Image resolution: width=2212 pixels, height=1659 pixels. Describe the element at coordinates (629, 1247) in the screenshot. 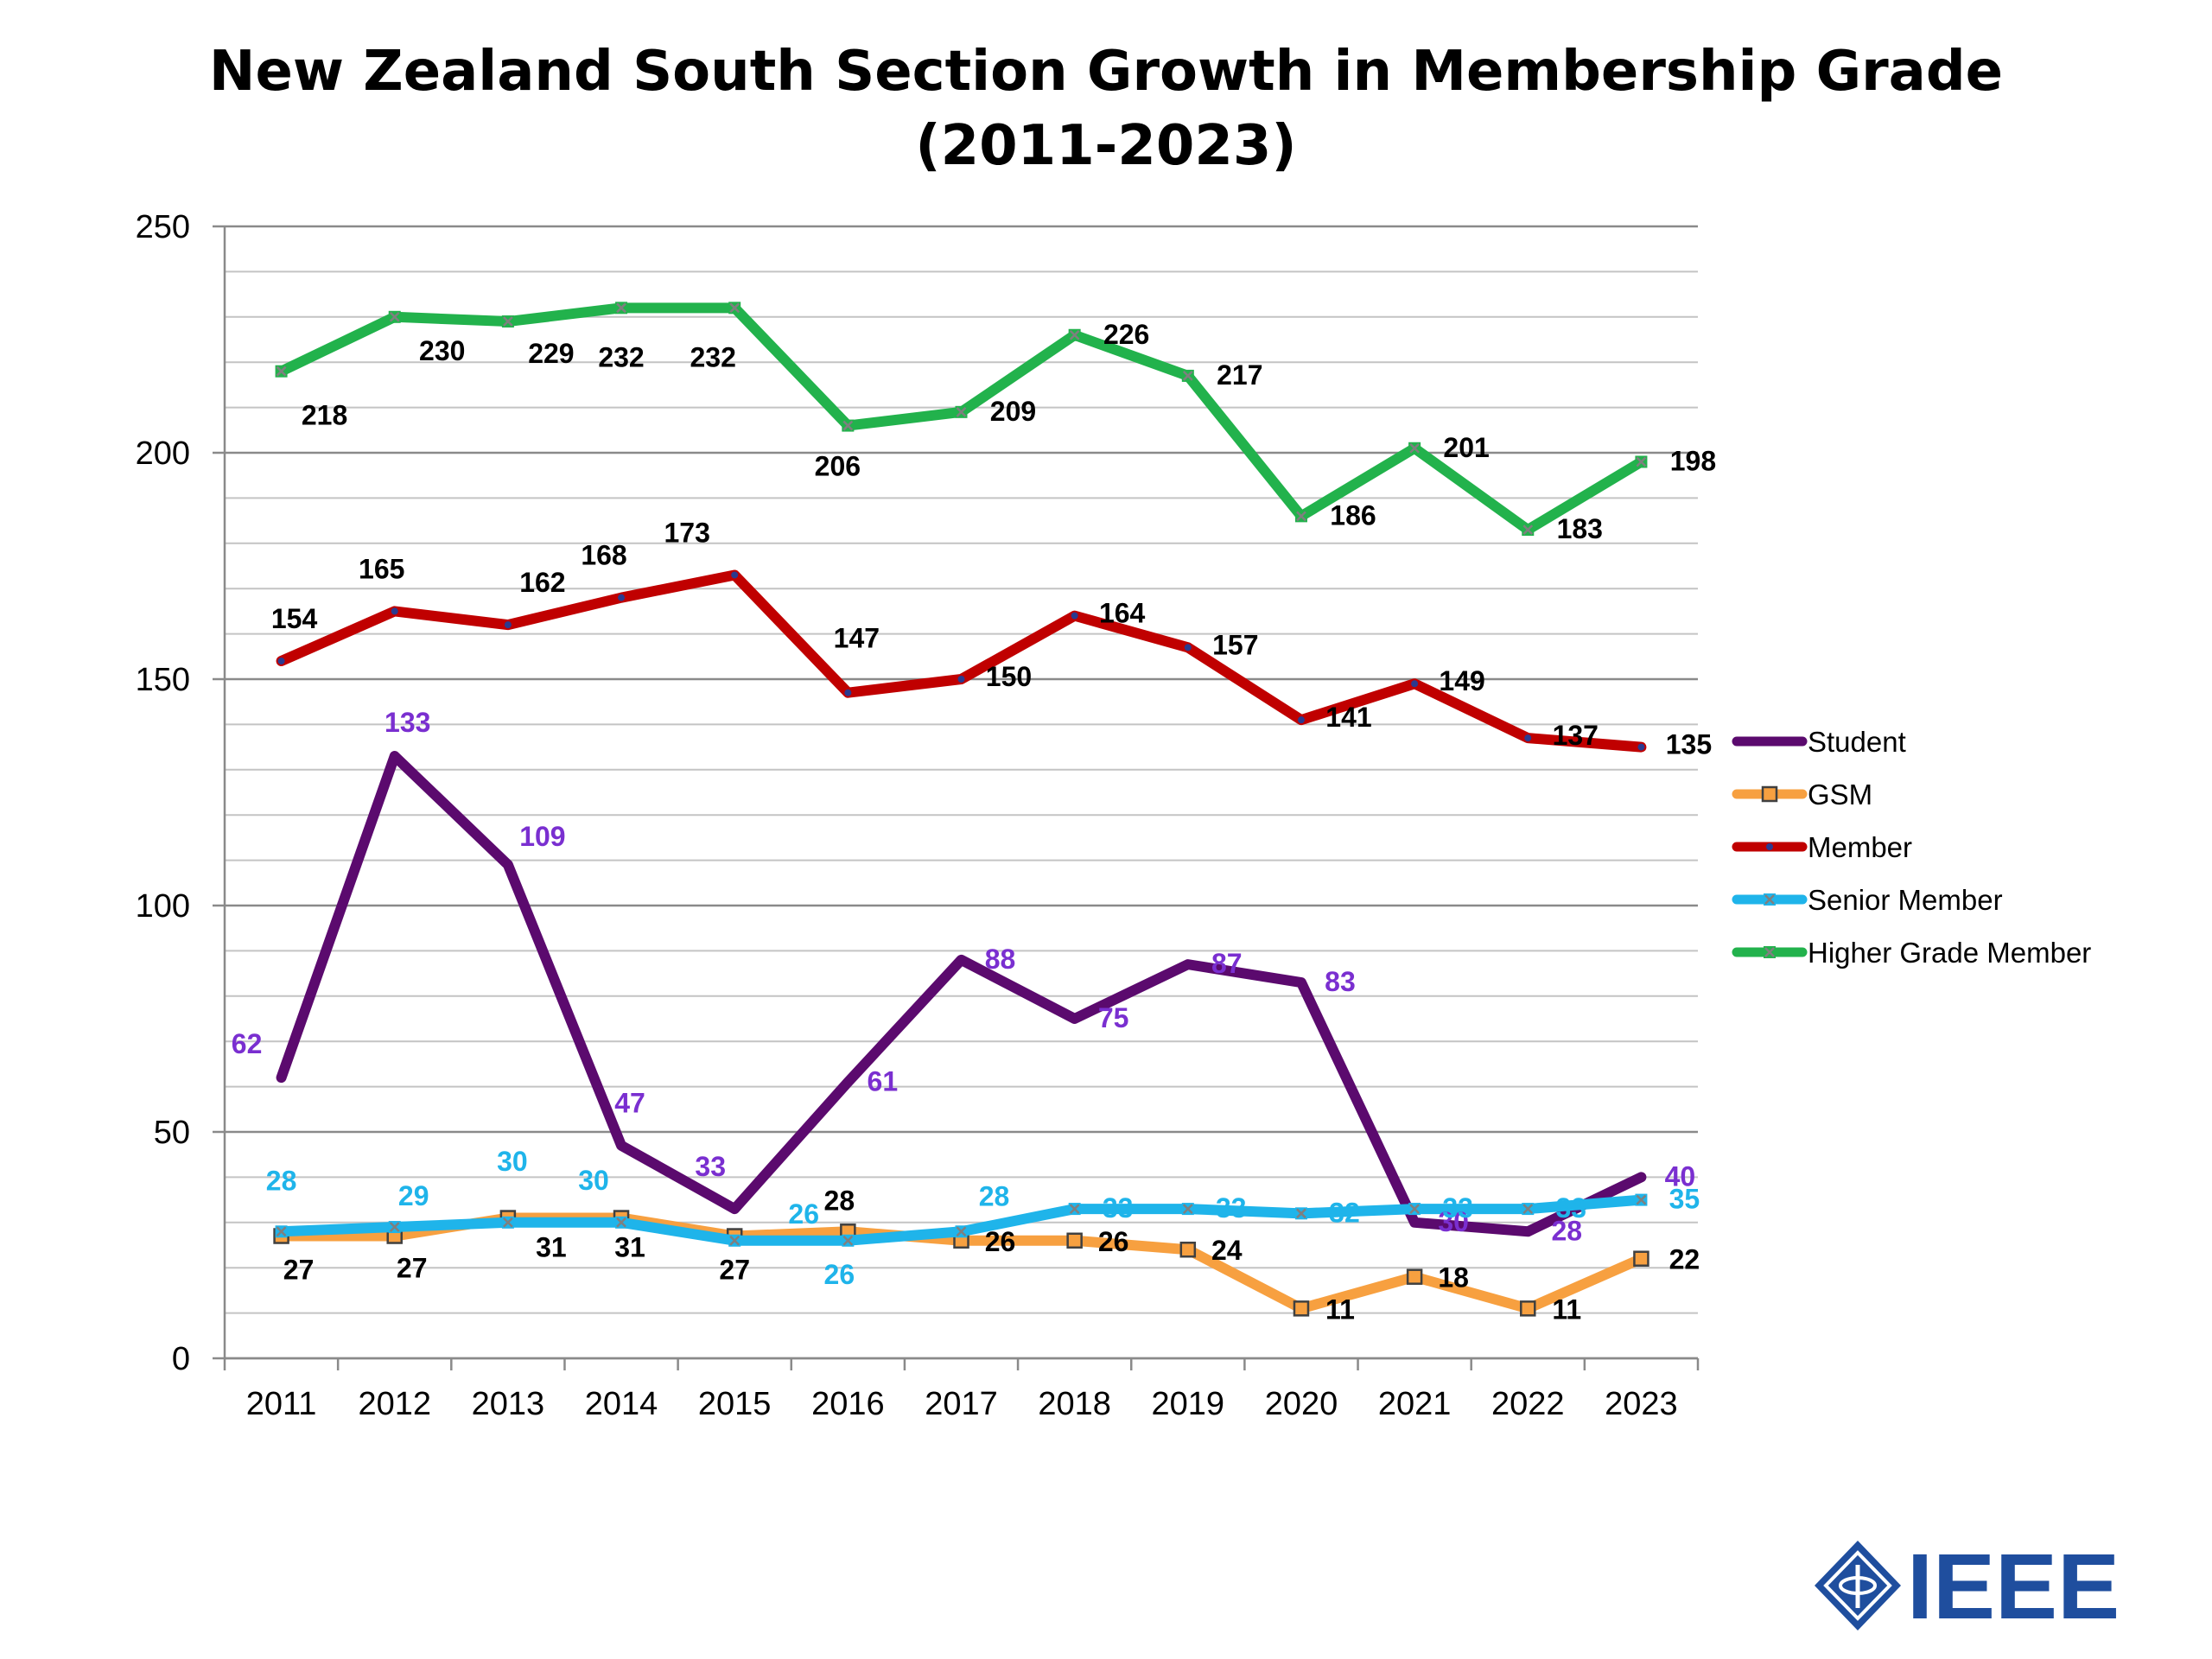

I see `data-label: 31` at that location.